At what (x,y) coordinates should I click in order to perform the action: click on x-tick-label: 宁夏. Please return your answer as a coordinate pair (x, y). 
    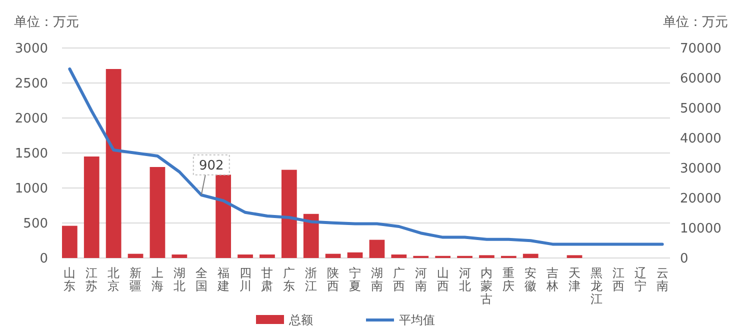
    Looking at the image, I should click on (355, 279).